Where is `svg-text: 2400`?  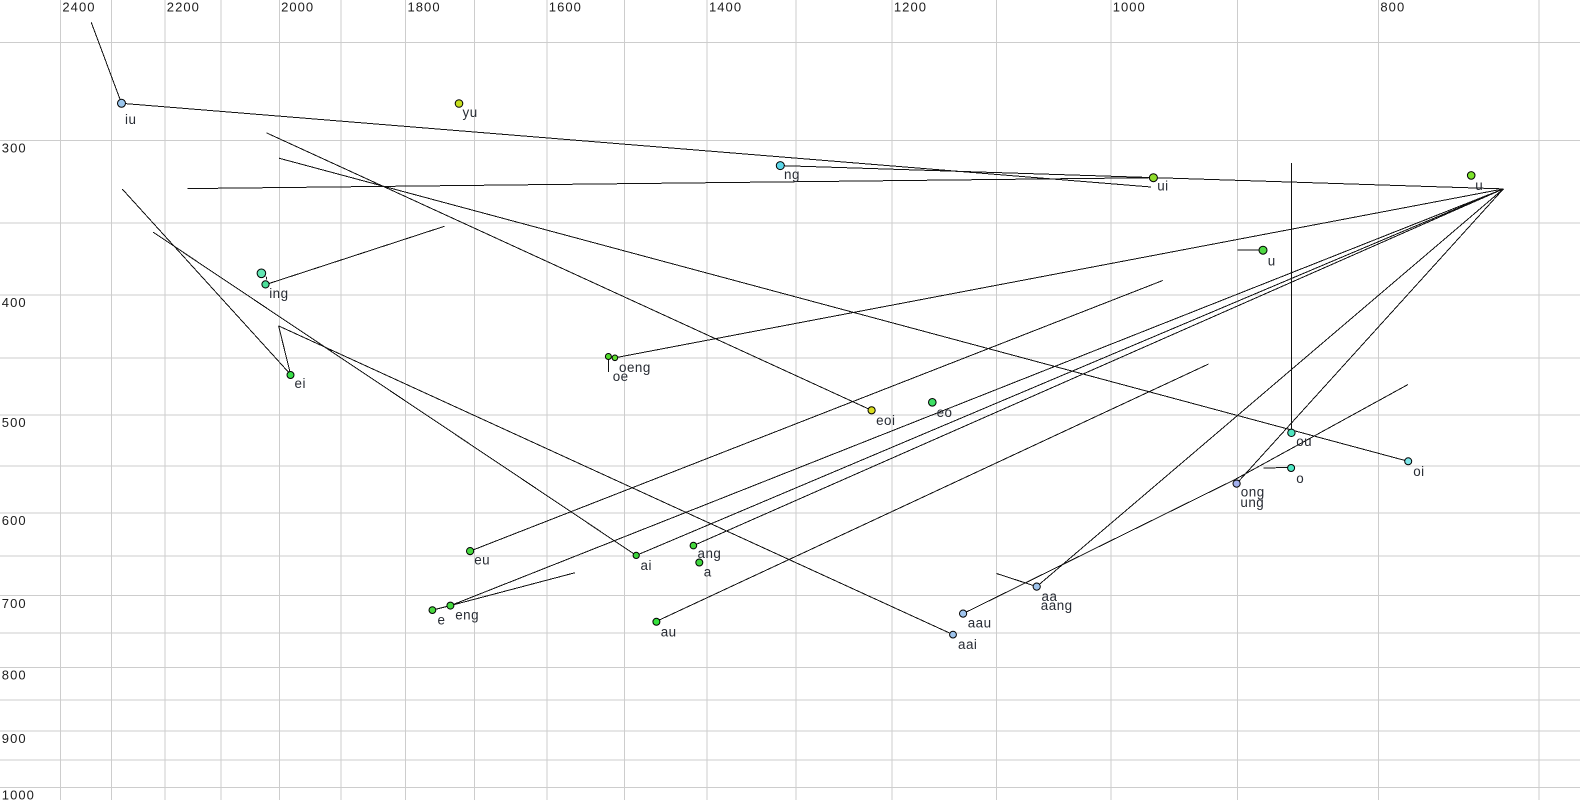
svg-text: 2400 is located at coordinates (78, 7).